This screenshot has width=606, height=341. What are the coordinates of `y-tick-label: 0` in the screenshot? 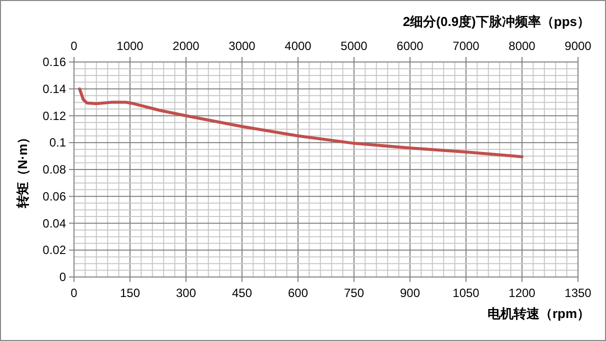 It's located at (62, 277).